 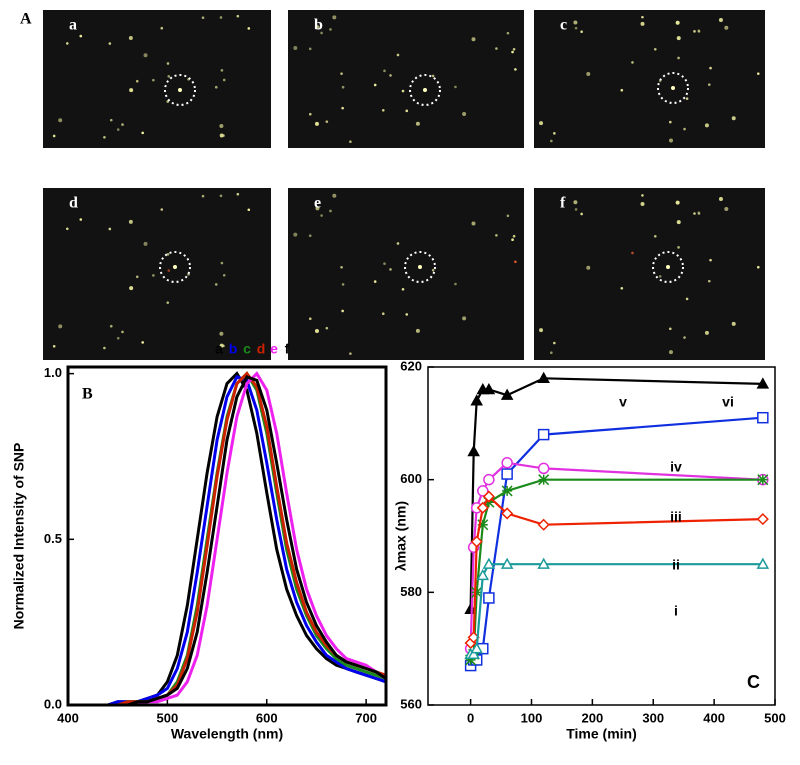 What do you see at coordinates (728, 402) in the screenshot?
I see `series-label: vi` at bounding box center [728, 402].